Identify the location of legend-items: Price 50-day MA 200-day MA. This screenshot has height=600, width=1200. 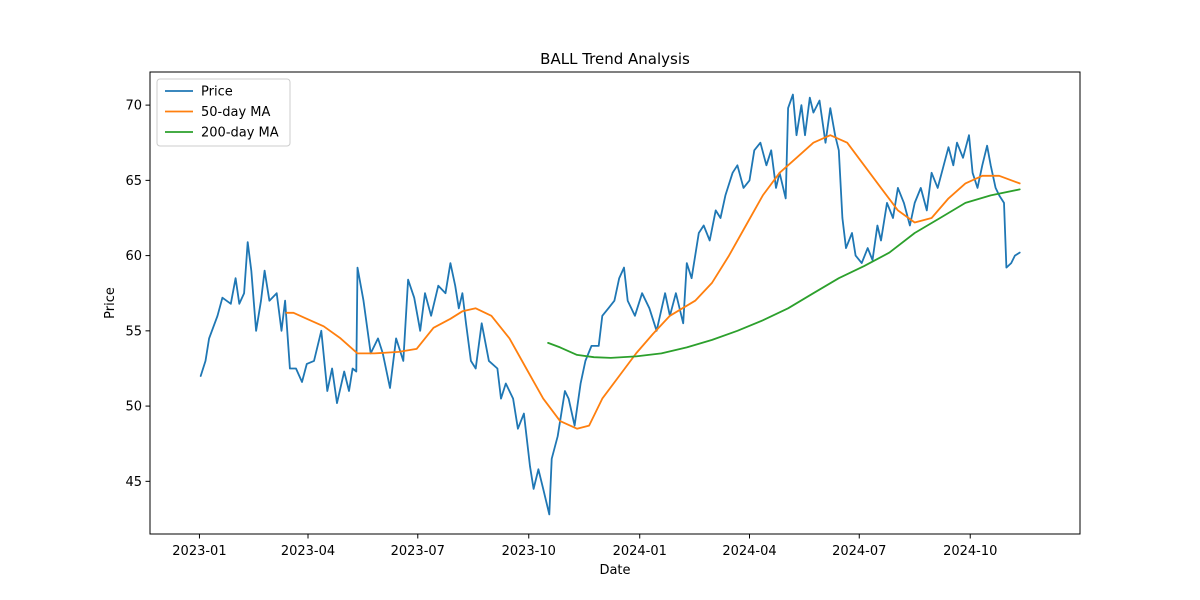
(222, 113).